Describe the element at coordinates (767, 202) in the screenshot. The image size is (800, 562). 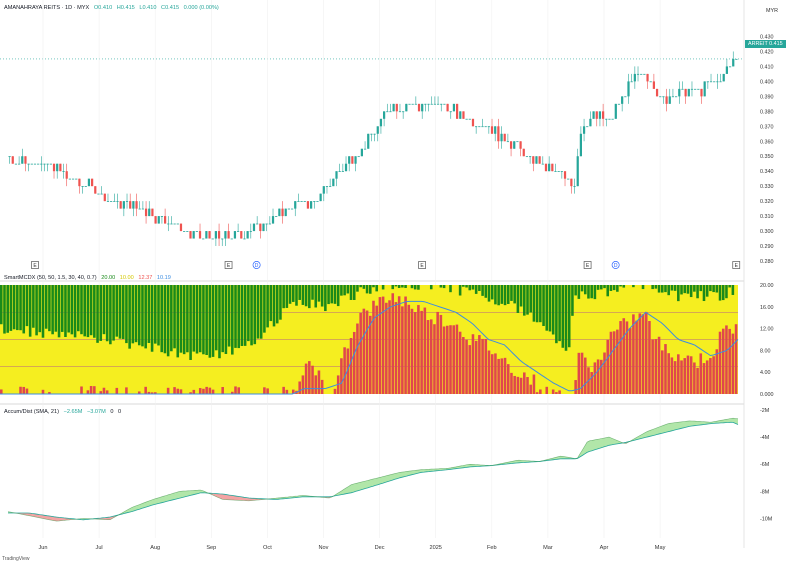
I see `price-tick-label: 0.320` at that location.